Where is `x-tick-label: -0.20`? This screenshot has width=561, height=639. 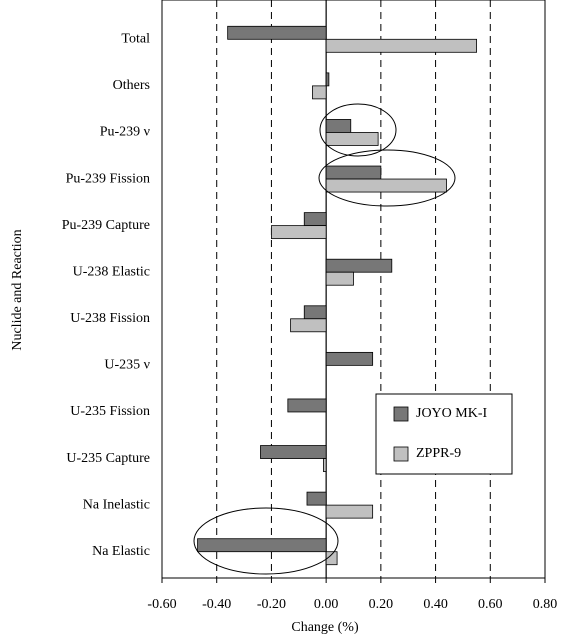
x-tick-label: -0.20 is located at coordinates (271, 604).